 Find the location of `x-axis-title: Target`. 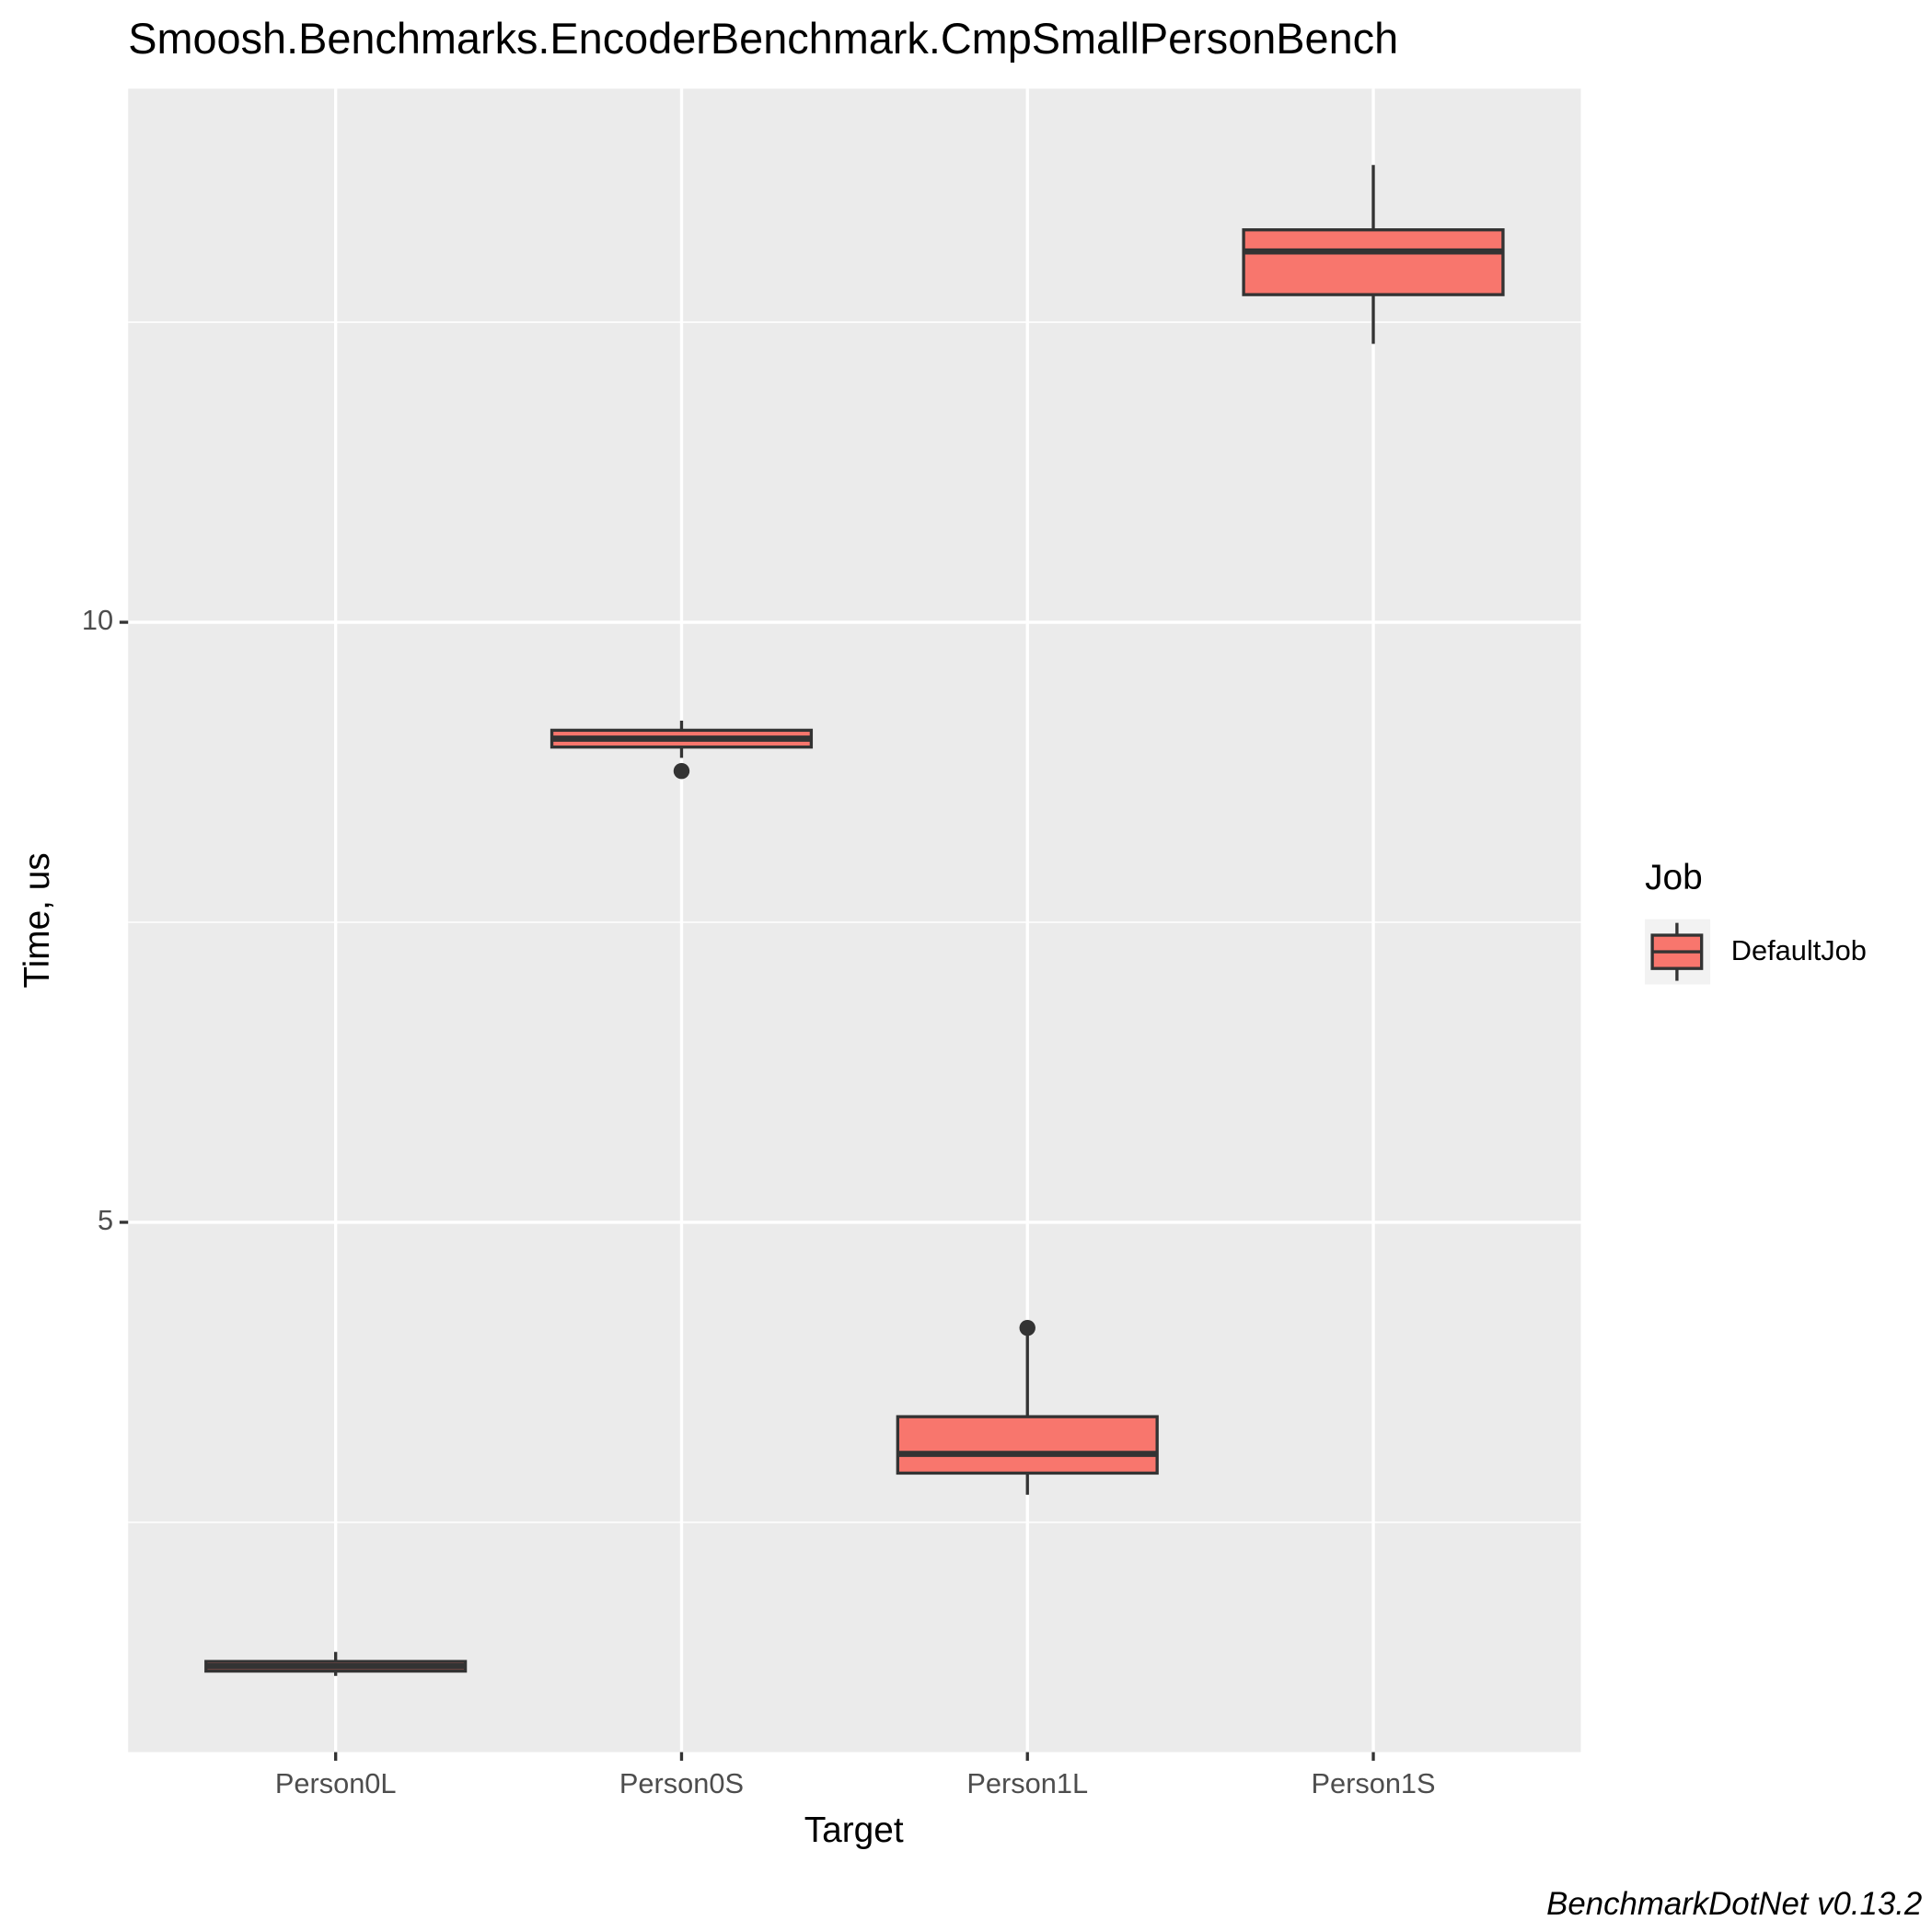

x-axis-title: Target is located at coordinates (854, 1831).